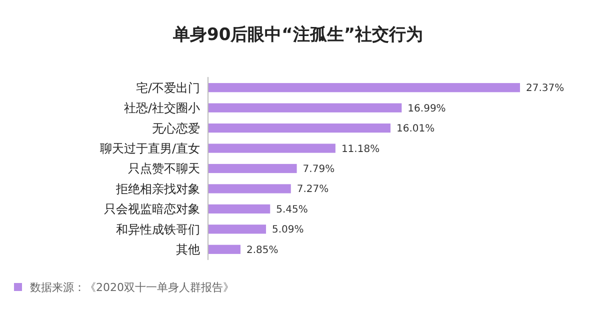  Describe the element at coordinates (162, 108) in the screenshot. I see `y-tick-label: 社恐/社交圈小` at that location.